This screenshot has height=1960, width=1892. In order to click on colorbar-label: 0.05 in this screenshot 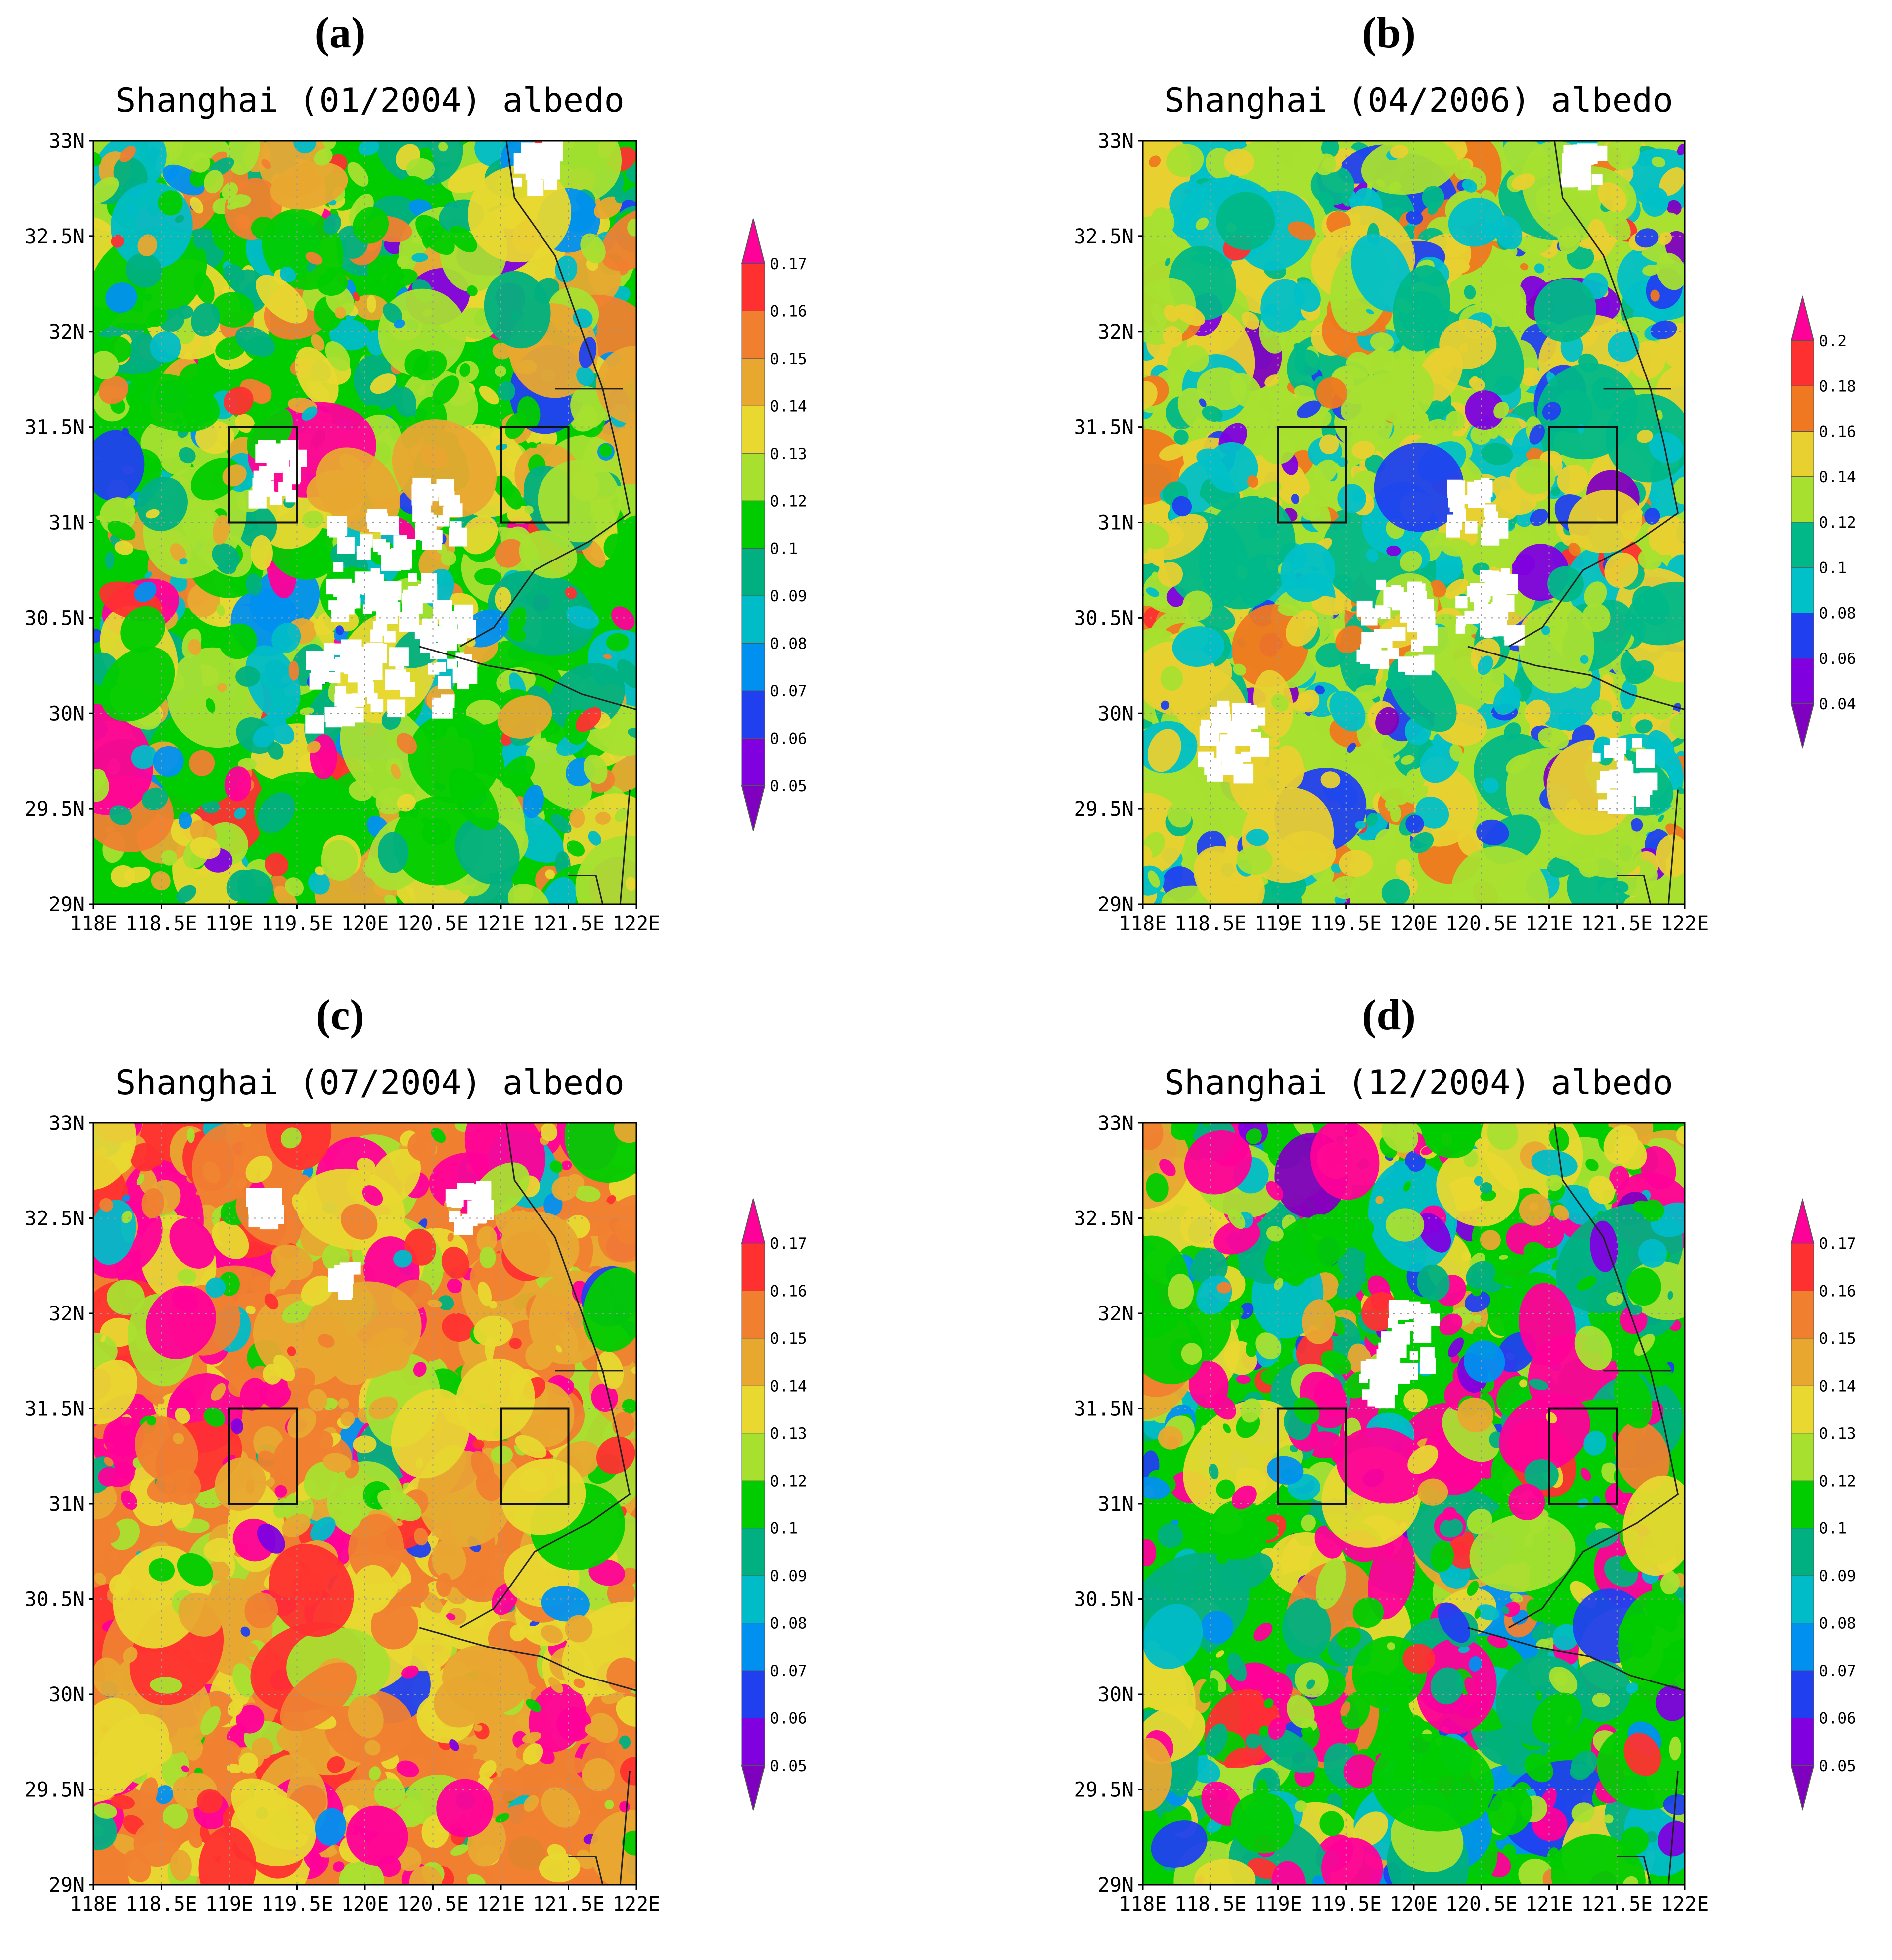, I will do `click(1837, 1766)`.